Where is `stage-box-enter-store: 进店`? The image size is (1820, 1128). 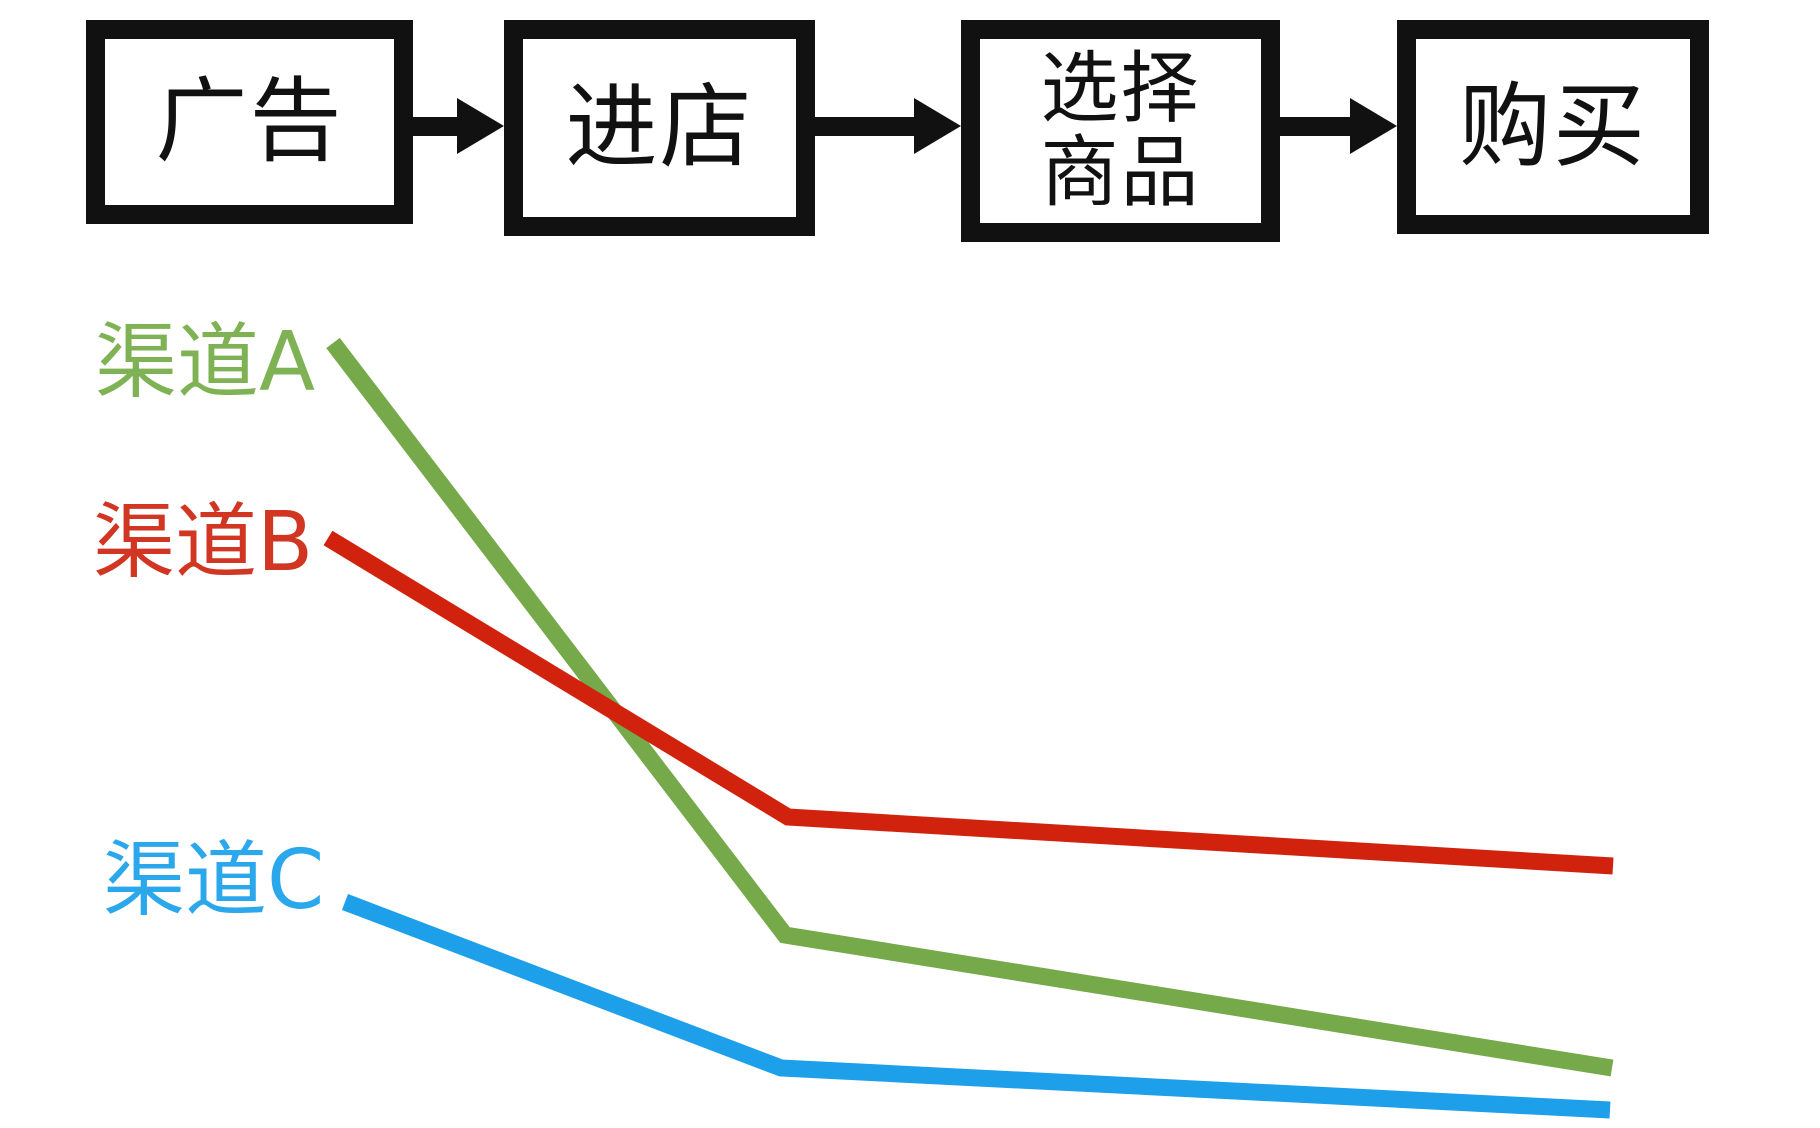 stage-box-enter-store: 进店 is located at coordinates (659, 128).